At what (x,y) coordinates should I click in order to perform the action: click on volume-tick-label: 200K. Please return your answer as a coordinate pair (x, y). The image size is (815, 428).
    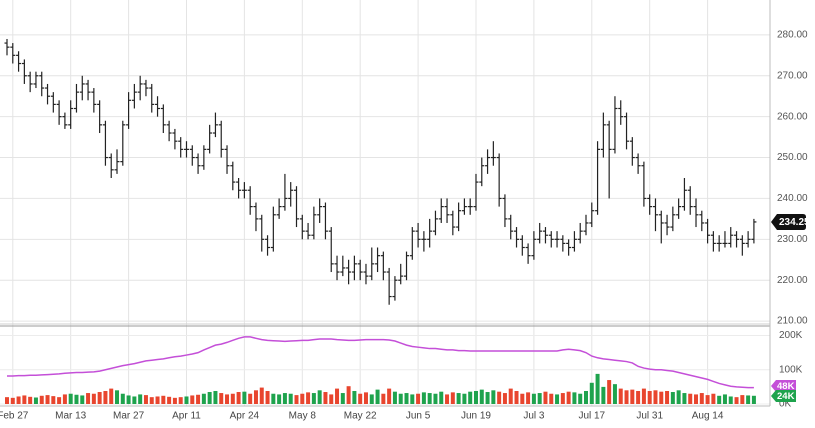
    Looking at the image, I should click on (791, 335).